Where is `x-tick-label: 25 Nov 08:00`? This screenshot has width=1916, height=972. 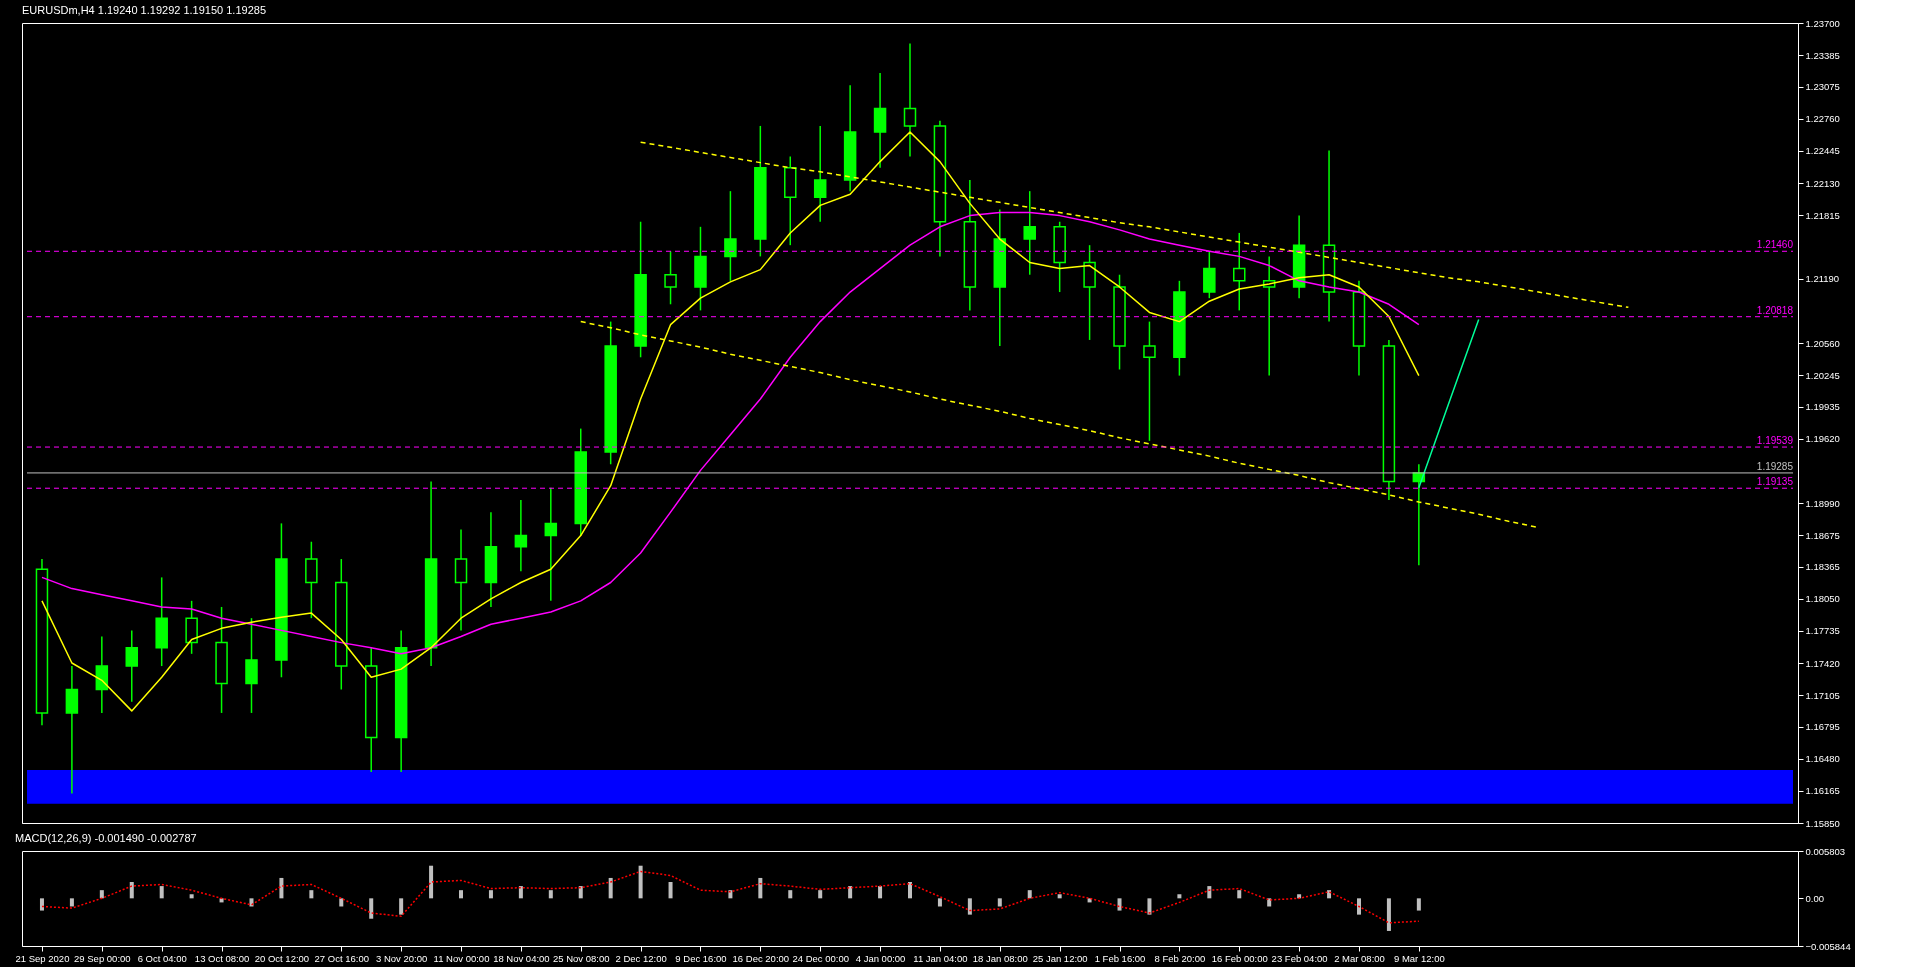
x-tick-label: 25 Nov 08:00 is located at coordinates (581, 958).